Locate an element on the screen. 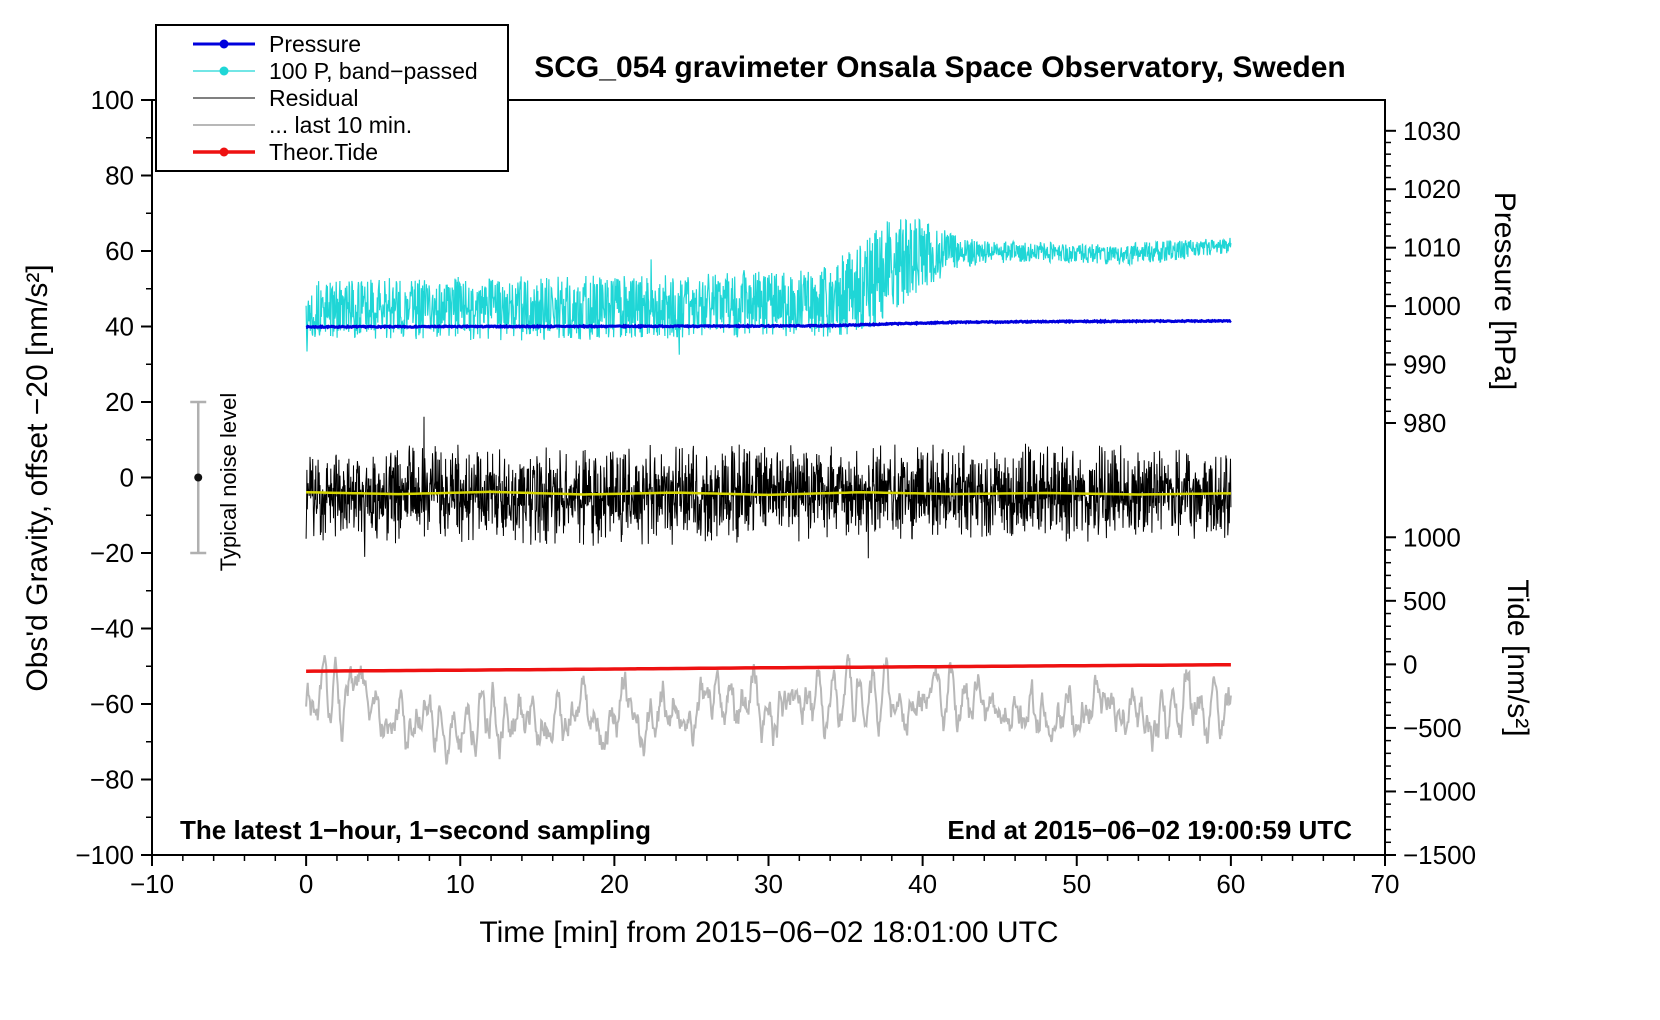 The image size is (1660, 1020). legend-marker-residual-last10 is located at coordinates (224, 125).